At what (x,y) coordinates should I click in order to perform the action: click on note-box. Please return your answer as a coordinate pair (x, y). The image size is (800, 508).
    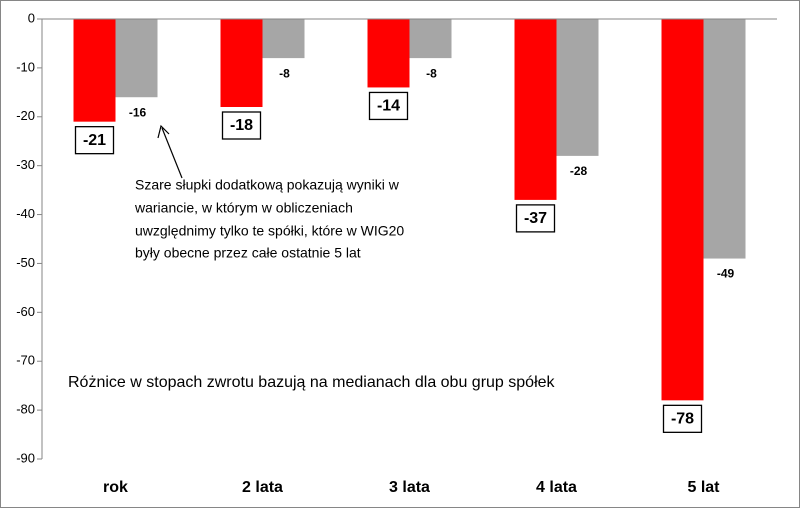
    Looking at the image, I should click on (295, 216).